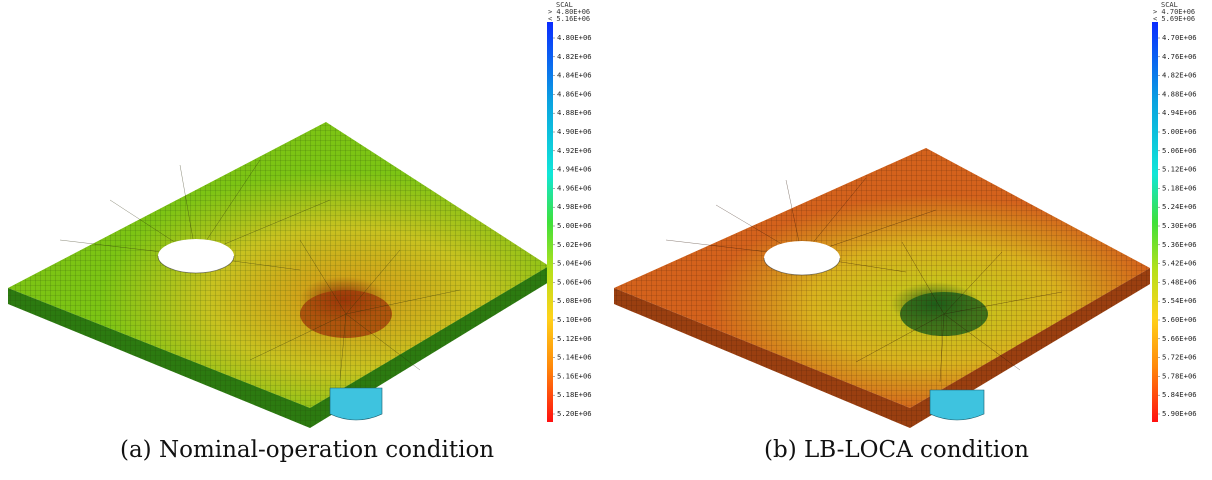 The width and height of the screenshot is (1212, 480). I want to click on colorbar-tick-label: 5.72E+06, so click(1179, 357).